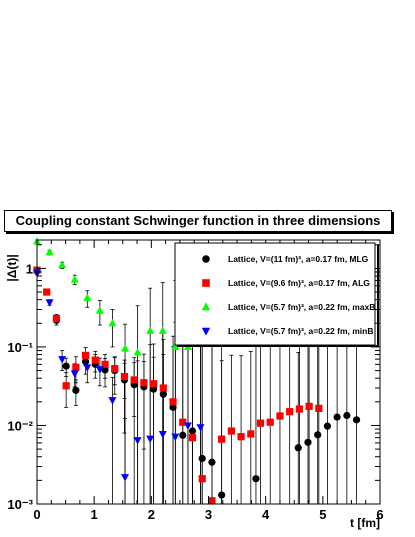 The height and width of the screenshot is (537, 415). Describe the element at coordinates (20, 425) in the screenshot. I see `y-tick-label-2: 10⁻²` at that location.